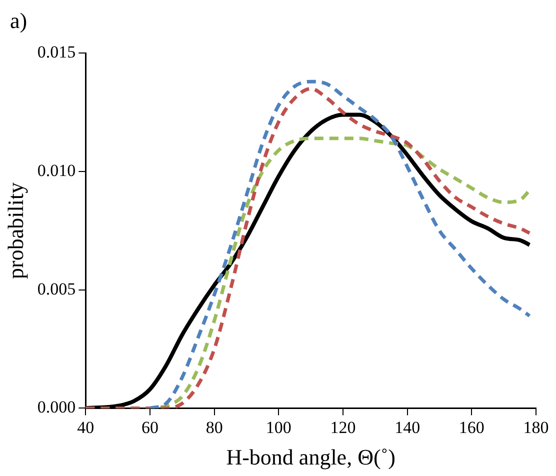 The width and height of the screenshot is (556, 476). What do you see at coordinates (56, 407) in the screenshot?
I see `y-tick-label: 0.000` at bounding box center [56, 407].